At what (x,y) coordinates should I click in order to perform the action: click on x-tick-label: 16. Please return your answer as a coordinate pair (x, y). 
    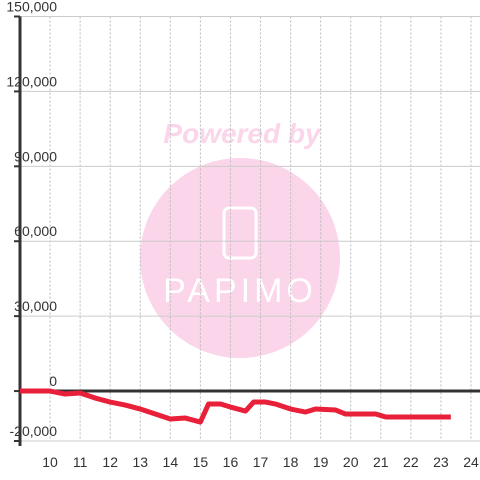
    Looking at the image, I should click on (231, 462).